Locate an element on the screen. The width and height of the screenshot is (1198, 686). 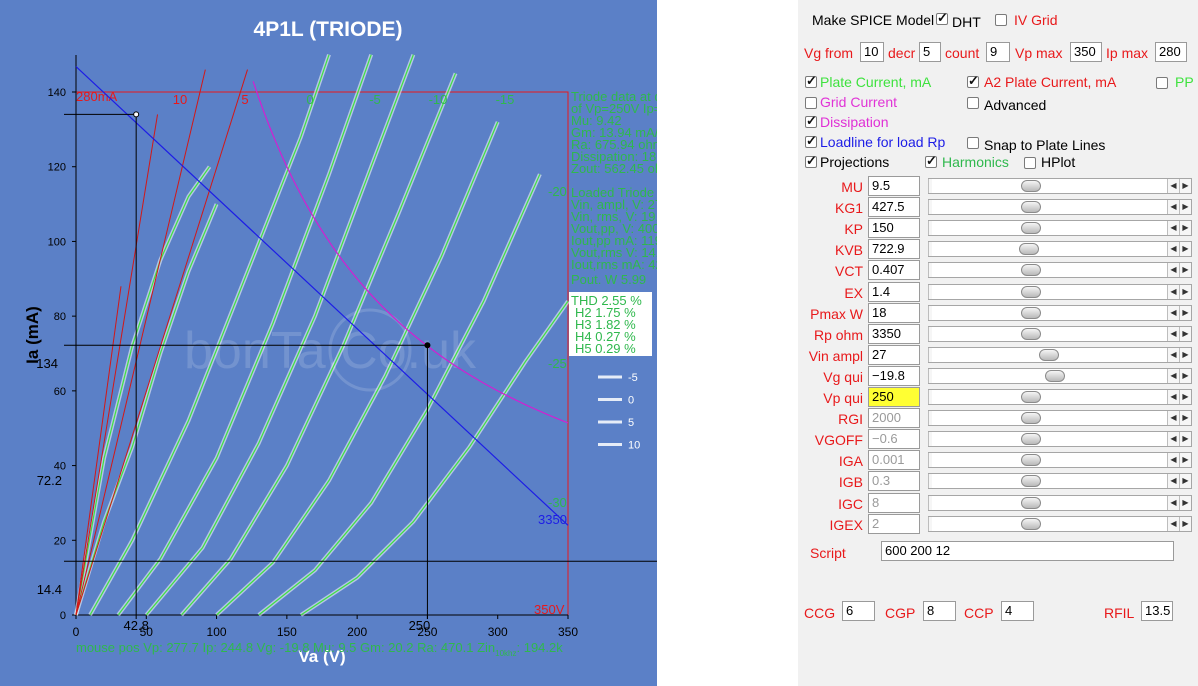
loadline-checkbox is located at coordinates (811, 141).